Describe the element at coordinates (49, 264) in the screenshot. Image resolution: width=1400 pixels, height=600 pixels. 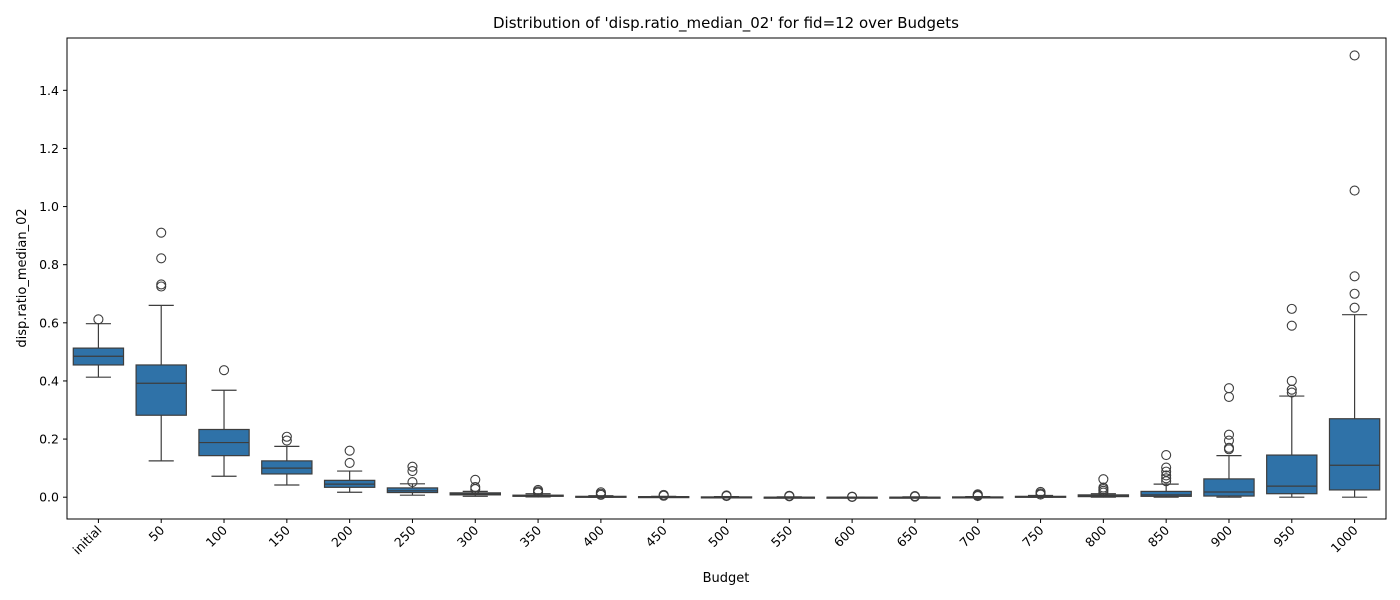
I see `y-tick-label: 0.8` at that location.